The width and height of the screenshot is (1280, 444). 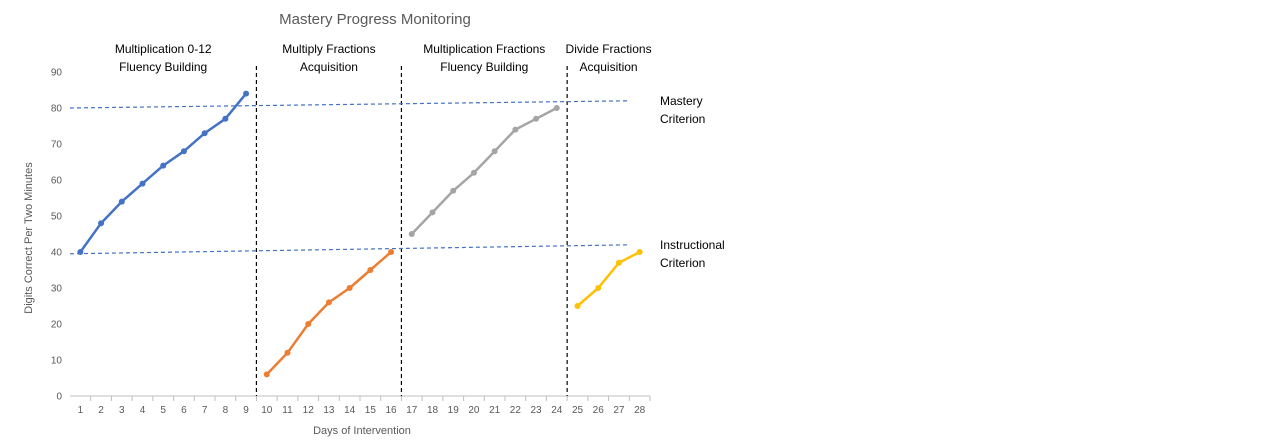 I want to click on y-tick-label: 80, so click(x=57, y=109).